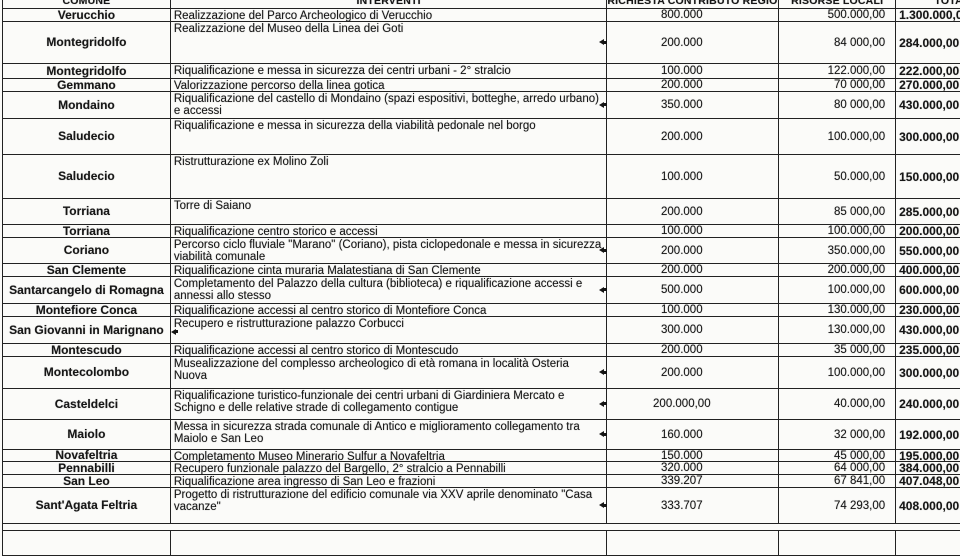 Image resolution: width=960 pixels, height=556 pixels. What do you see at coordinates (693, 481) in the screenshot?
I see `richiesta-cell: 339.207` at bounding box center [693, 481].